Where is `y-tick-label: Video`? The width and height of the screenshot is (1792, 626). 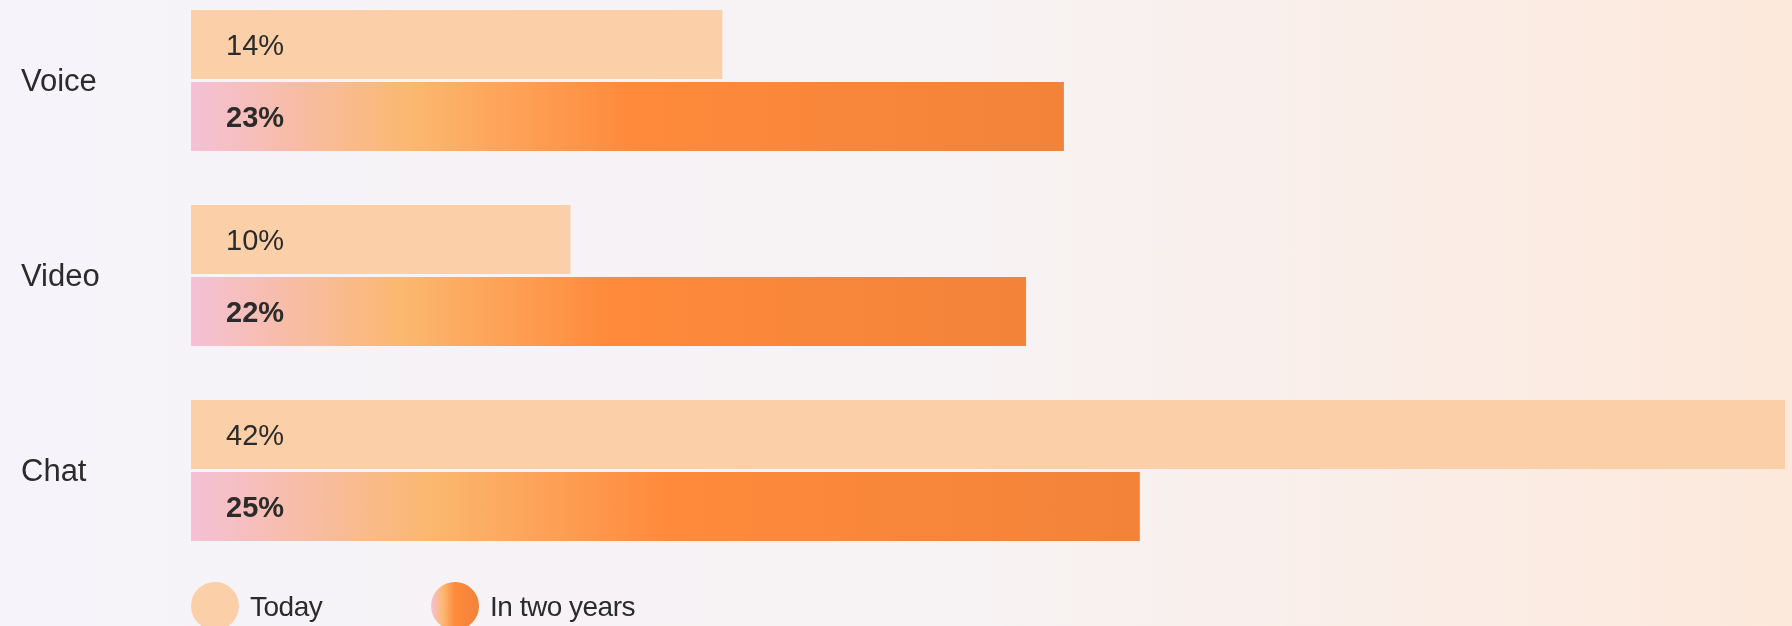
y-tick-label: Video is located at coordinates (60, 276).